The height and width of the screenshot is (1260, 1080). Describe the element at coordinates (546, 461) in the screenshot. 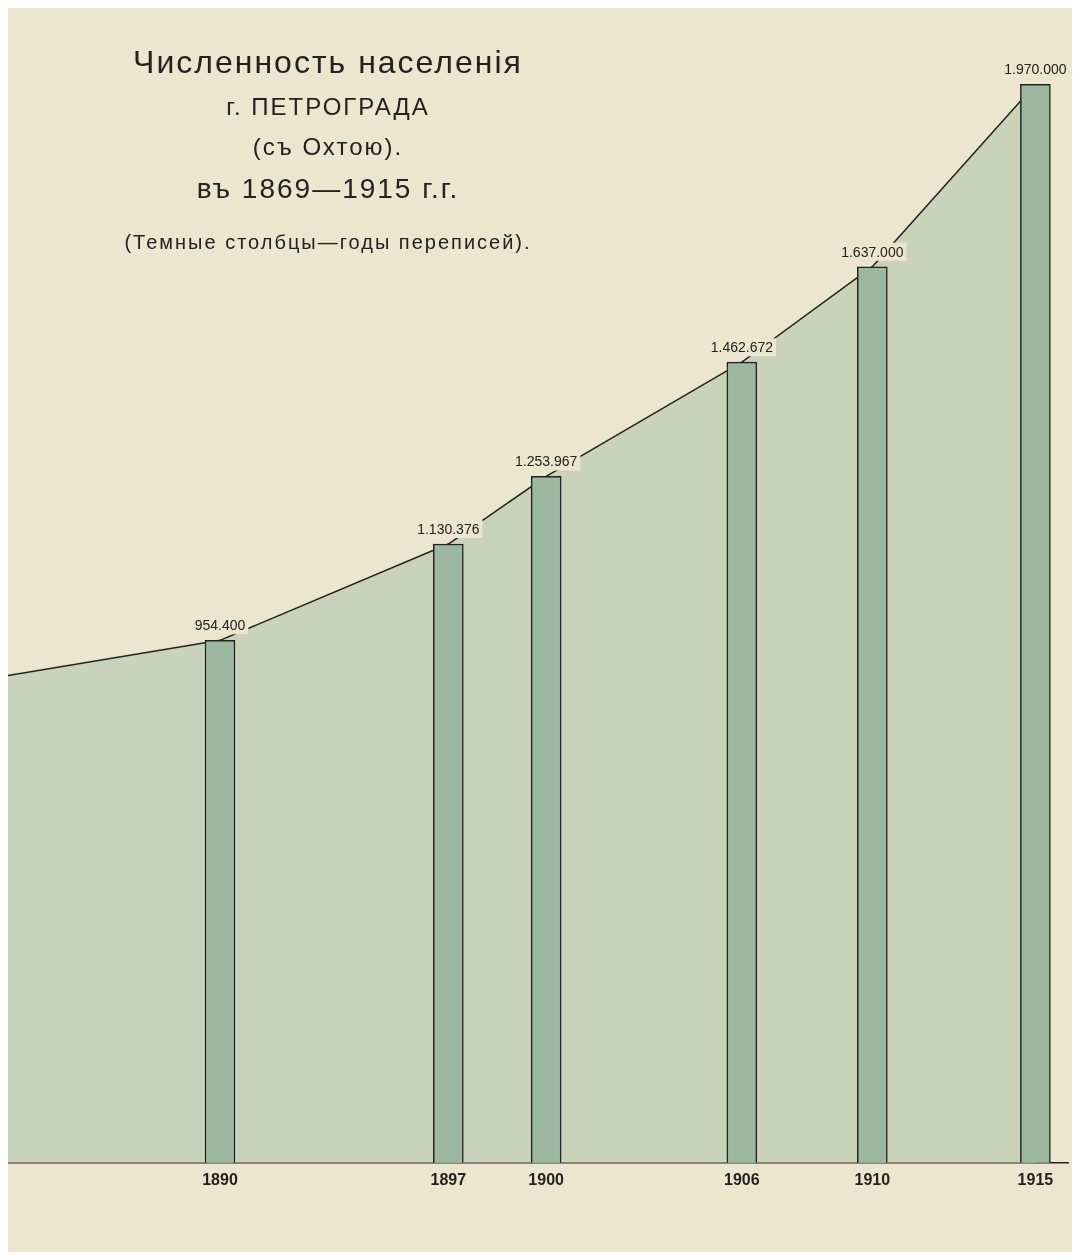

I see `data-label: 1.253.967` at that location.